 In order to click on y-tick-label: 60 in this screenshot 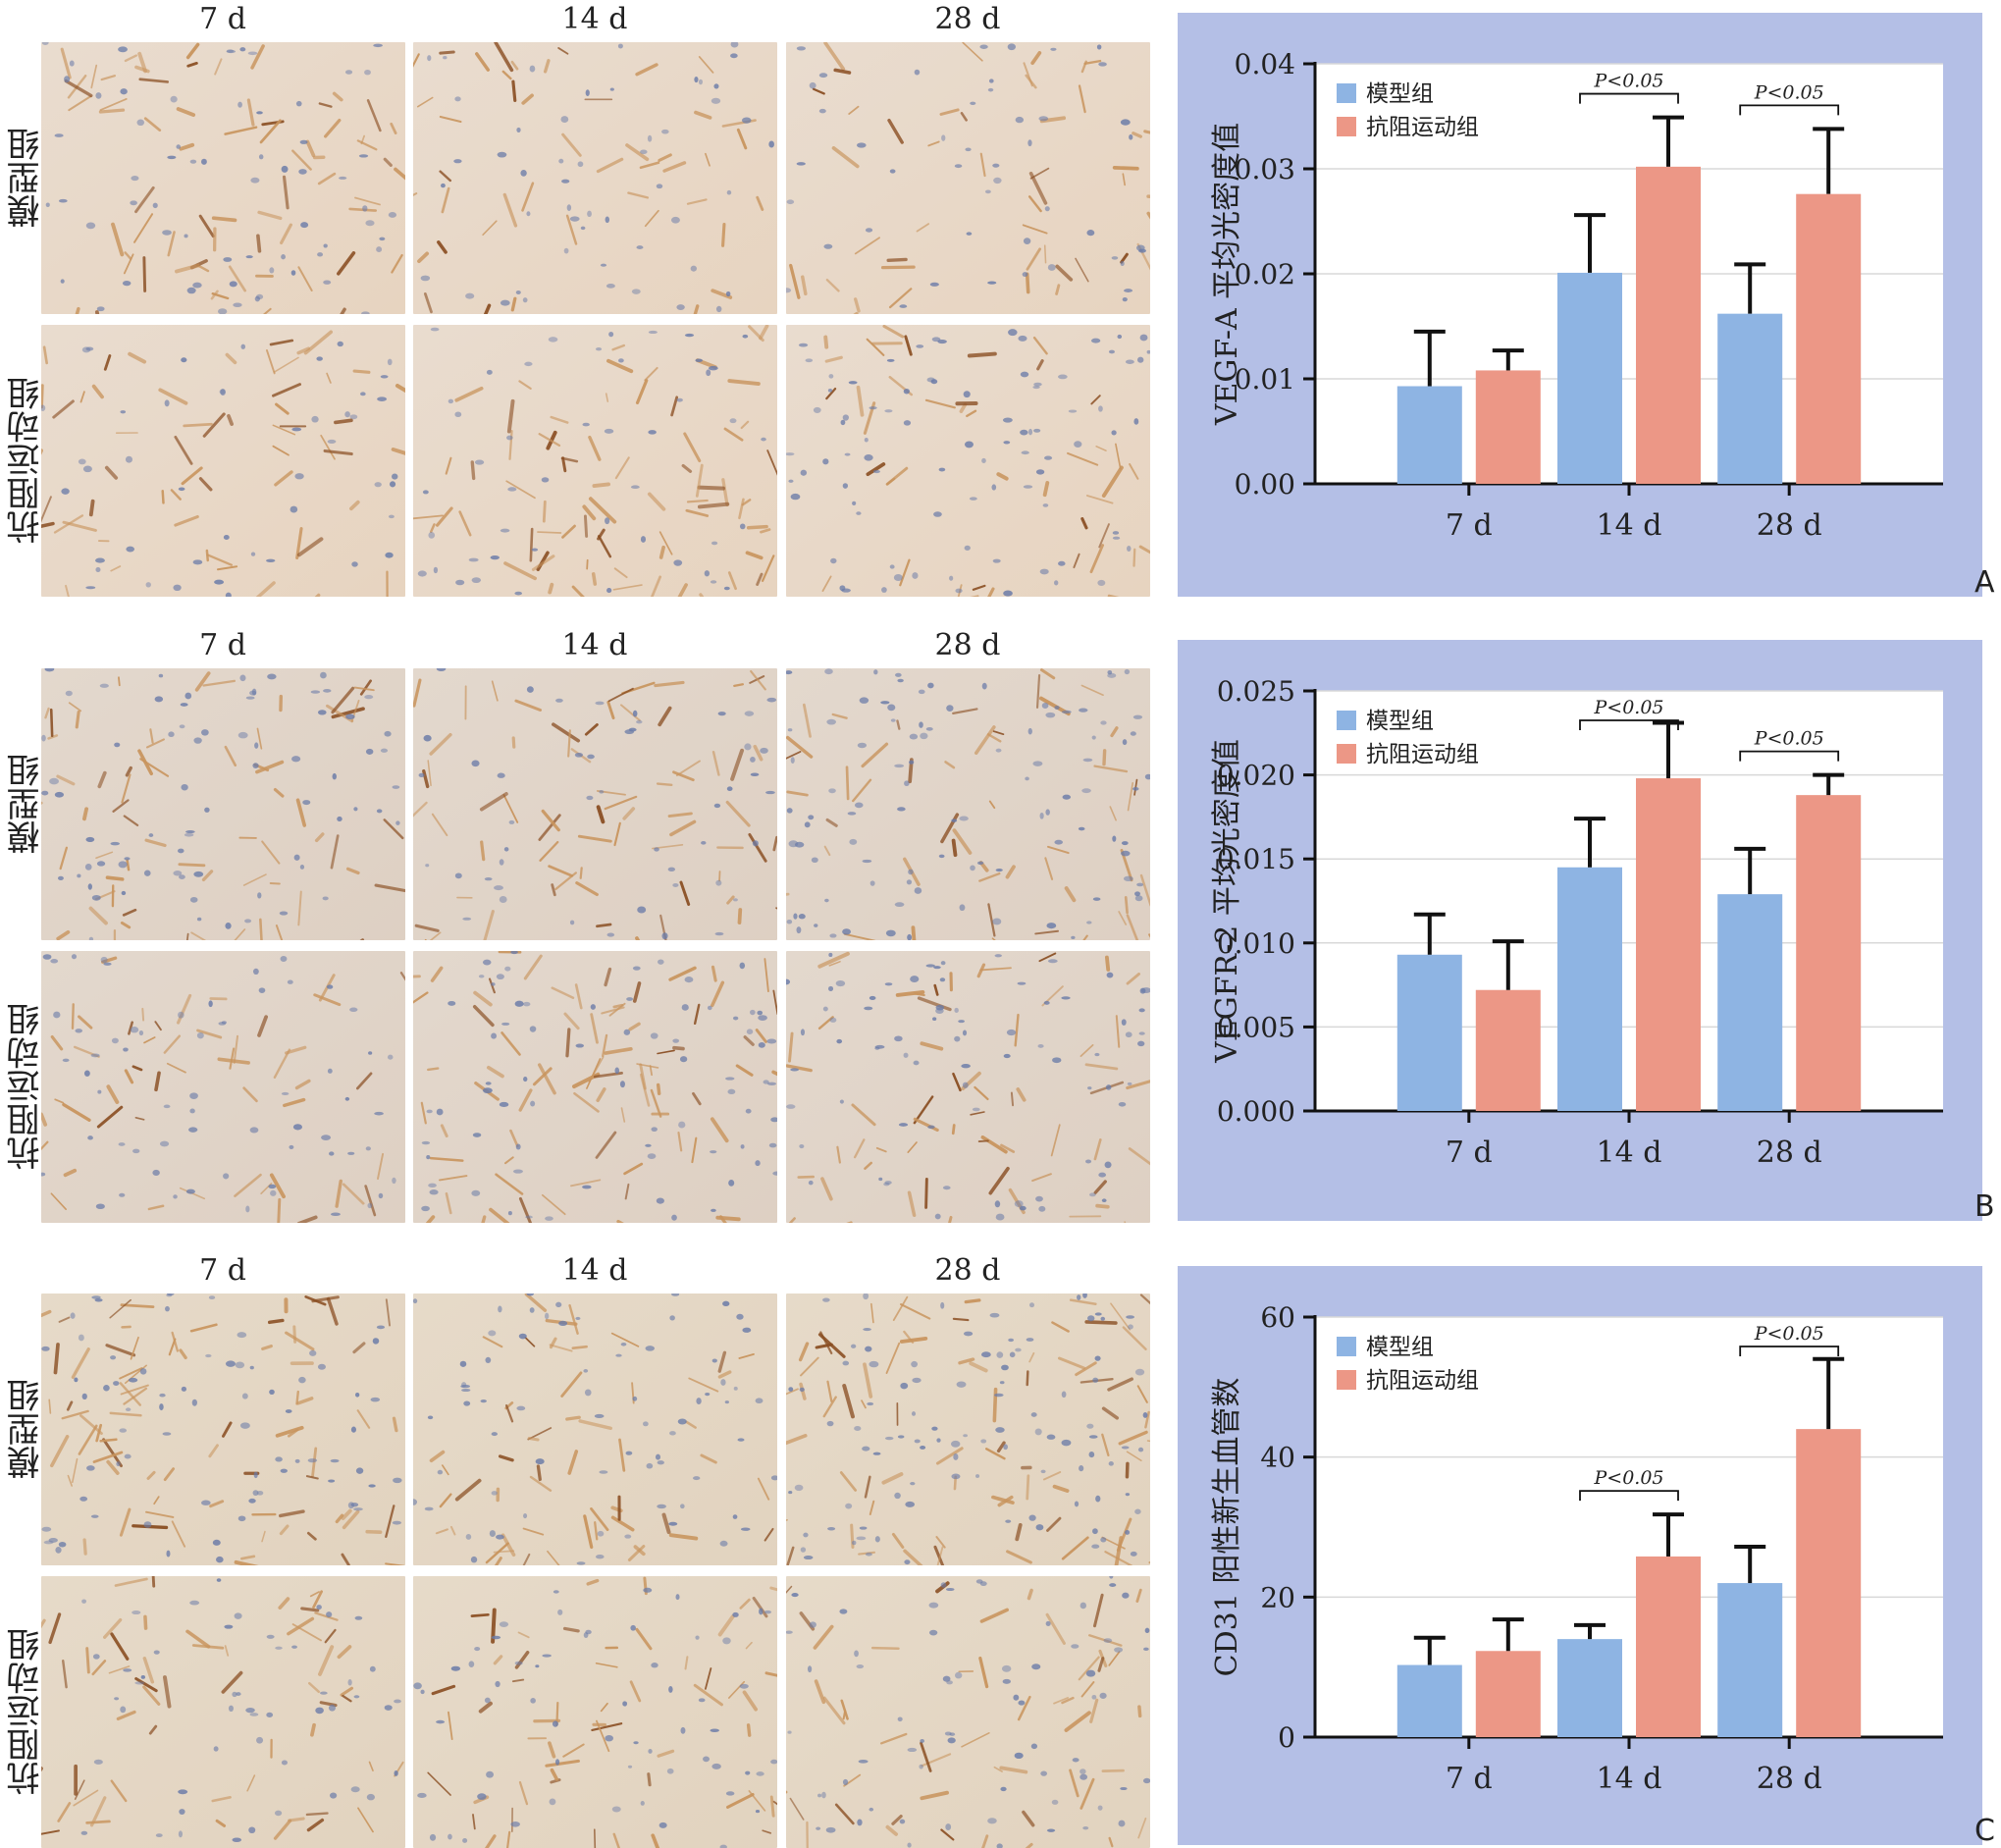, I will do `click(1277, 1318)`.